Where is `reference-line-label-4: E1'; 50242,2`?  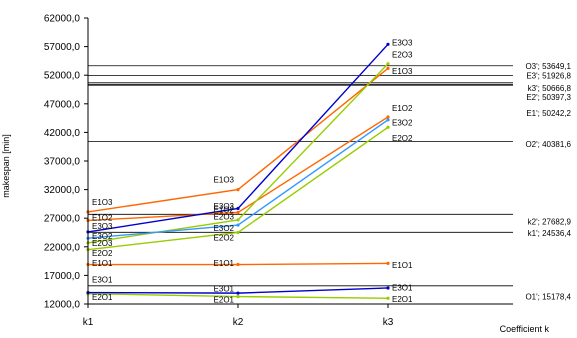 reference-line-label-4: E1'; 50242,2 is located at coordinates (548, 113).